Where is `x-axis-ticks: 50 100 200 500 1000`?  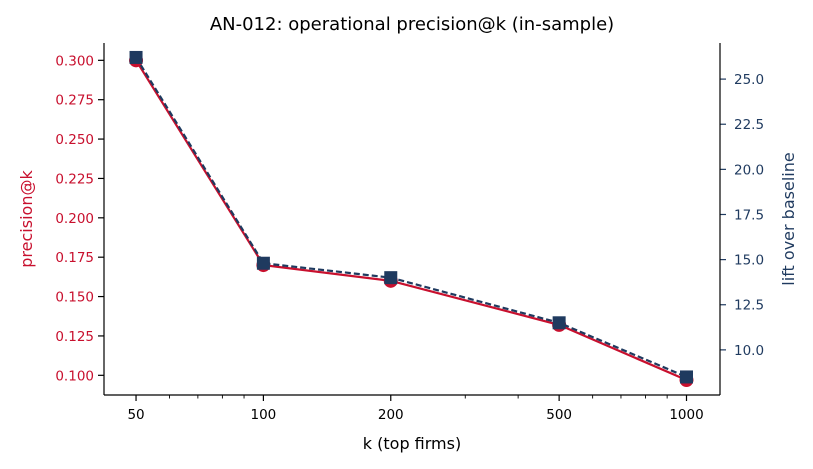 x-axis-ticks: 50 100 200 500 1000 is located at coordinates (415, 409).